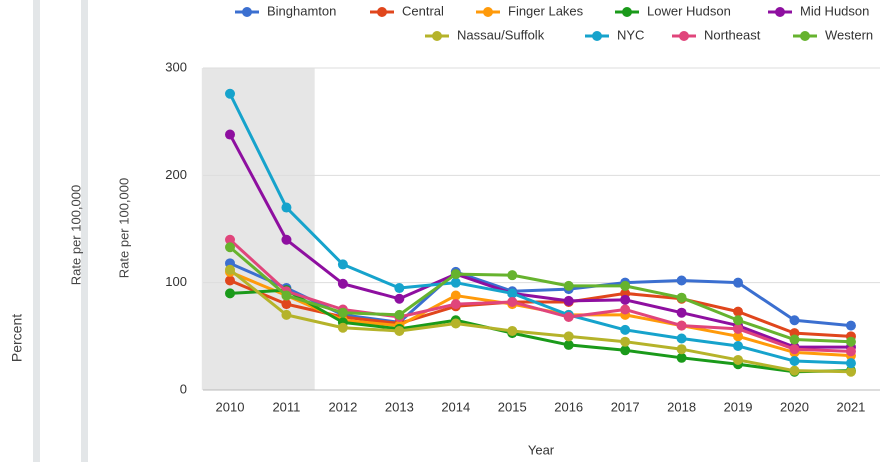 The height and width of the screenshot is (462, 880). I want to click on legend-label: Finger Lakes, so click(546, 10).